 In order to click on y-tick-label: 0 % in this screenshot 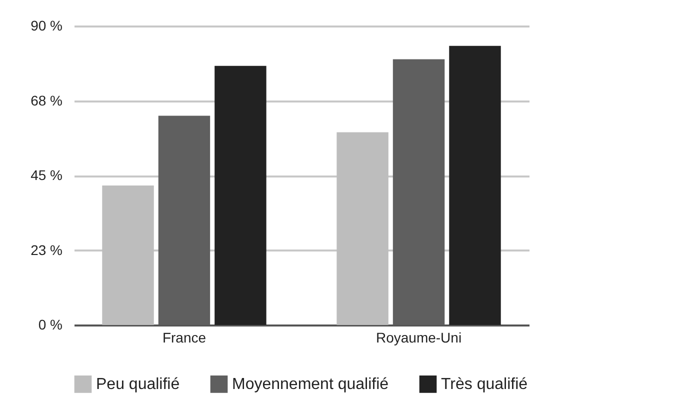, I will do `click(50, 324)`.